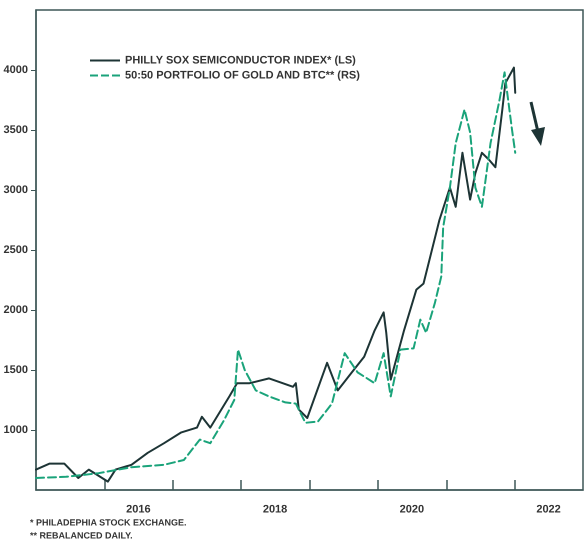  What do you see at coordinates (138, 510) in the screenshot?
I see `x-tick-label: 2016` at bounding box center [138, 510].